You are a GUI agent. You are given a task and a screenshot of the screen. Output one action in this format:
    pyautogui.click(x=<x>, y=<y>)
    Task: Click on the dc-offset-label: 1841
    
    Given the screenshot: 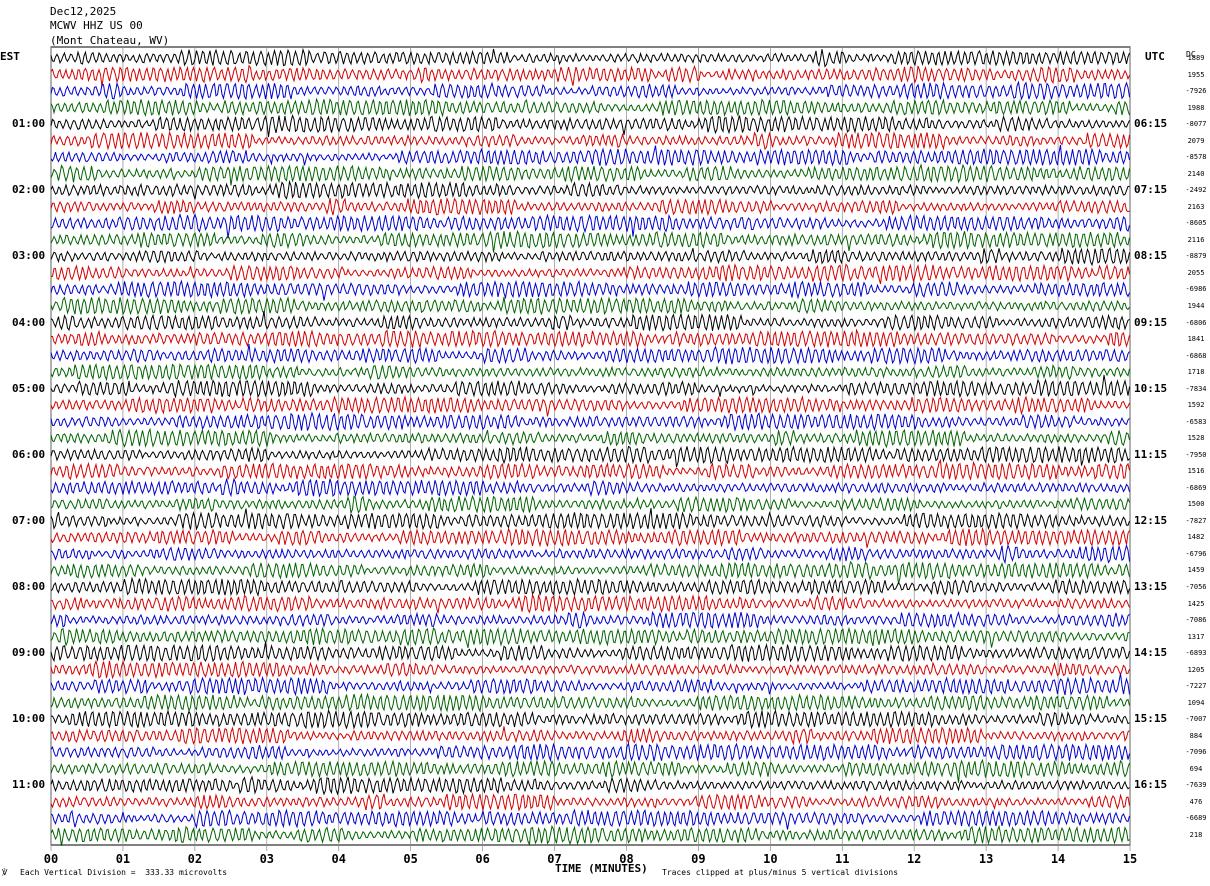 What is the action you would take?
    pyautogui.click(x=1196, y=339)
    